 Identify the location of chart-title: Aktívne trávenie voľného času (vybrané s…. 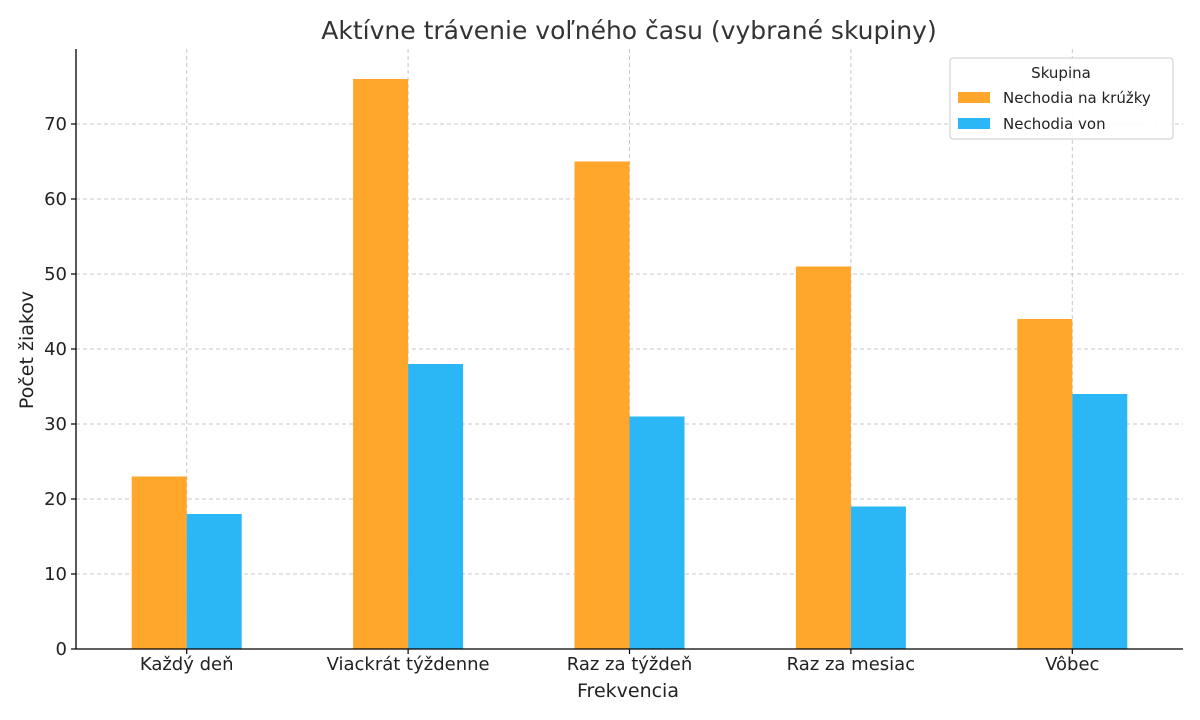
(628, 30).